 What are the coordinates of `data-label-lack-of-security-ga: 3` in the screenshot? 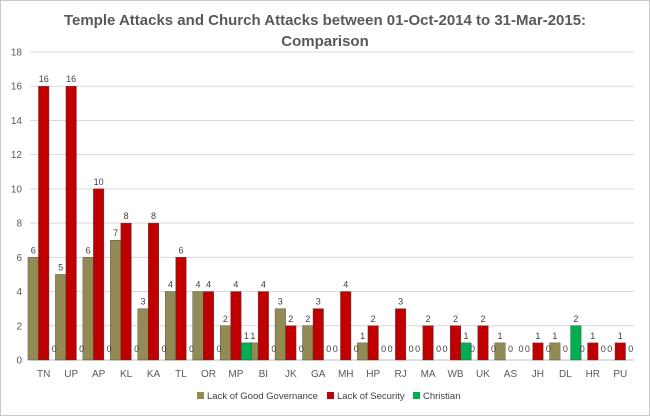 It's located at (318, 302).